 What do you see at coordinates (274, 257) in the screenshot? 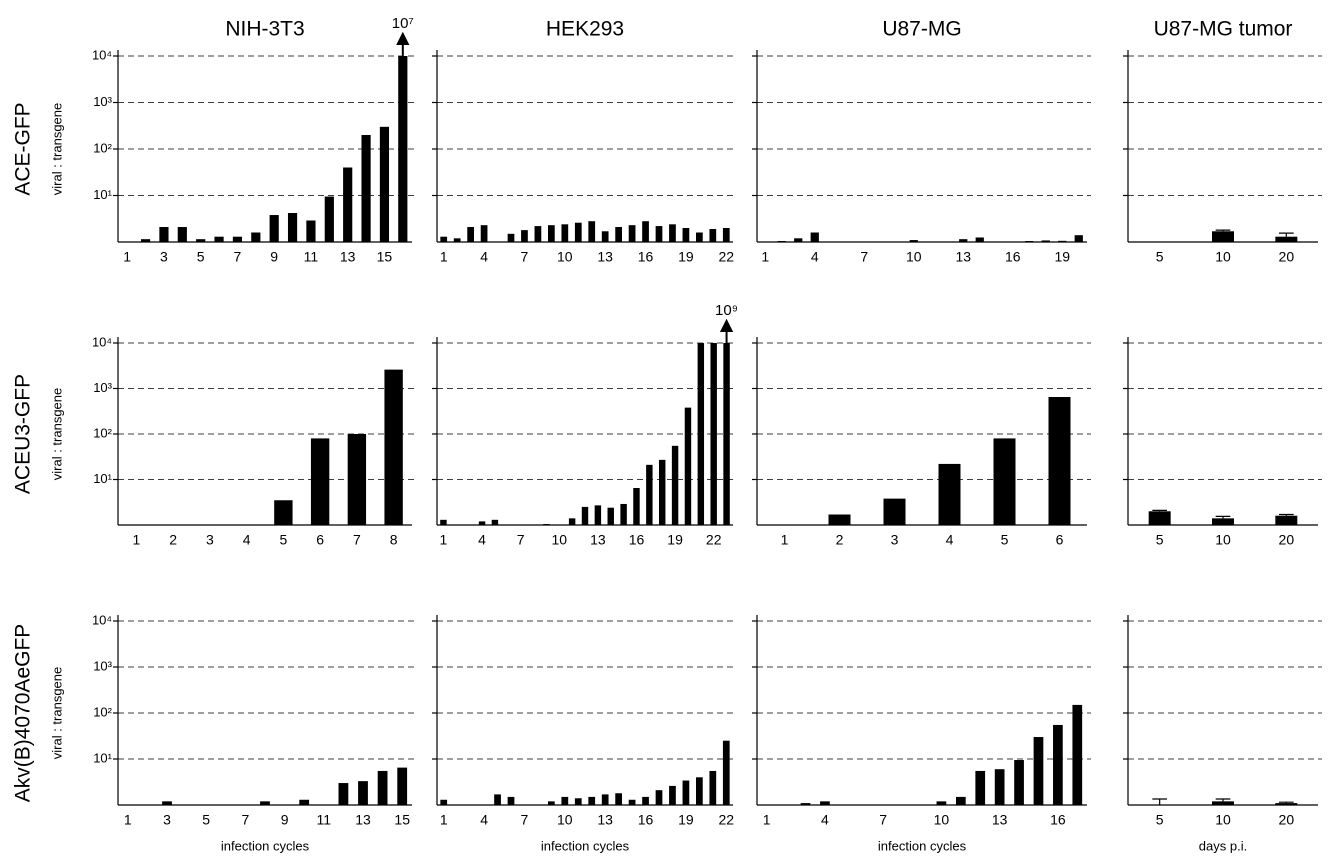
I see `x-tick-label: 9` at bounding box center [274, 257].